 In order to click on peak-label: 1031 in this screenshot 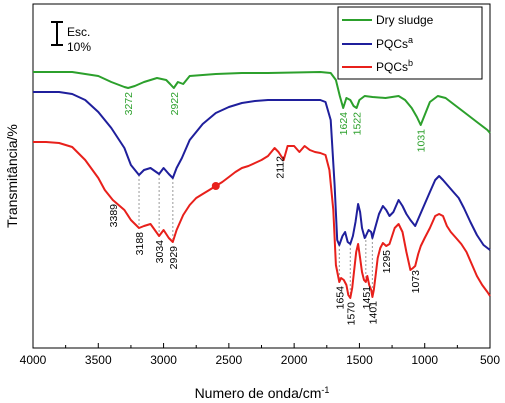, I will do `click(422, 141)`.